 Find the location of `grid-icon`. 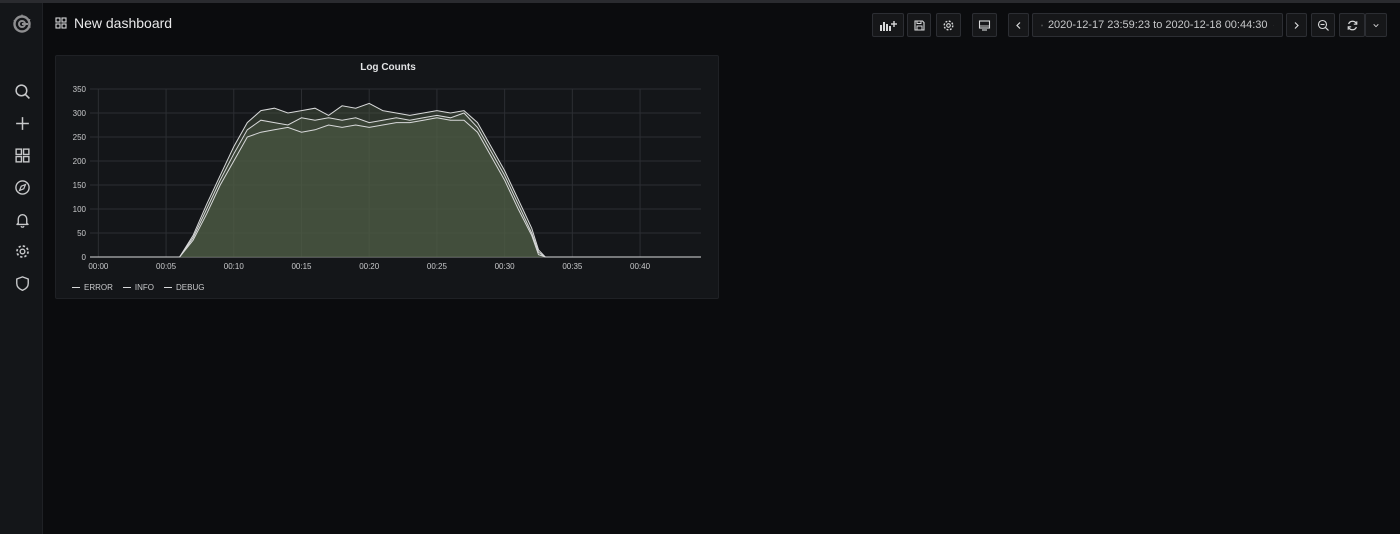

grid-icon is located at coordinates (22, 155).